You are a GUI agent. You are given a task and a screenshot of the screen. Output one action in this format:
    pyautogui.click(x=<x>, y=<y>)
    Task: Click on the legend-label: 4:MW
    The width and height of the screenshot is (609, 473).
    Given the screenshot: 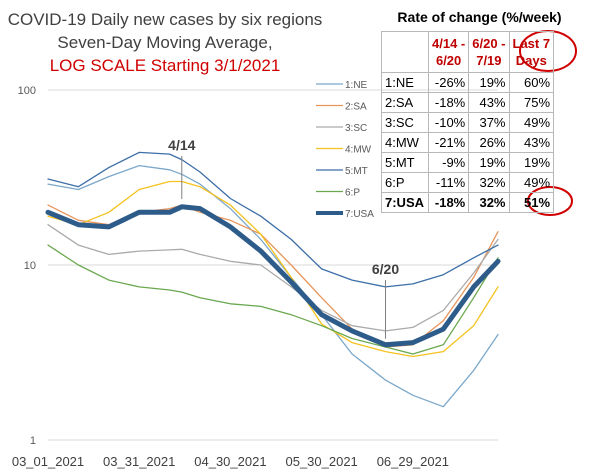 What is the action you would take?
    pyautogui.click(x=358, y=150)
    